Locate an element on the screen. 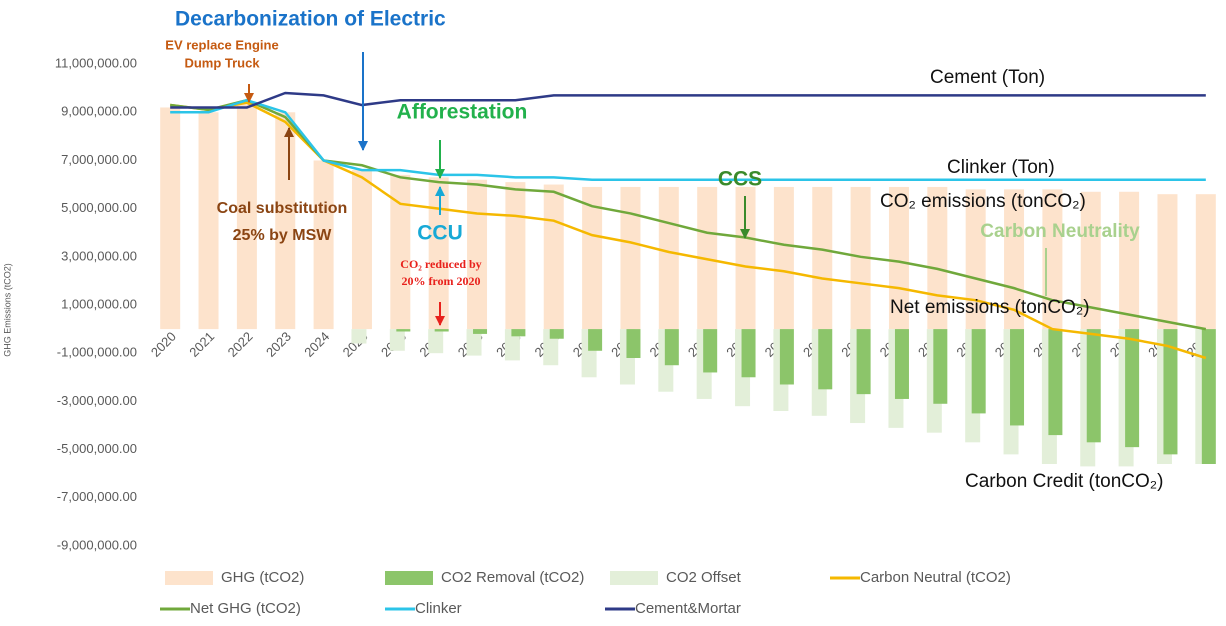  annotation: Clinker (Ton) is located at coordinates (1001, 167).